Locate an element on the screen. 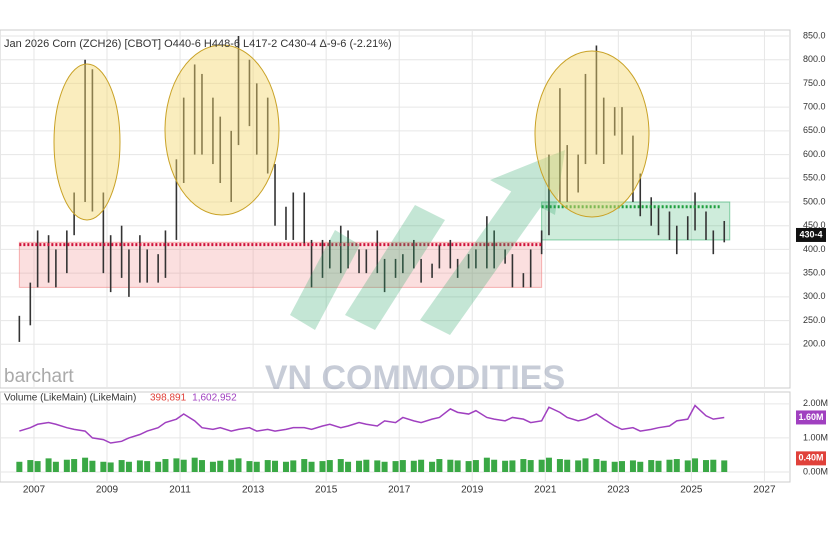 The height and width of the screenshot is (534, 831). watermark-arrow is located at coordinates (427, 242).